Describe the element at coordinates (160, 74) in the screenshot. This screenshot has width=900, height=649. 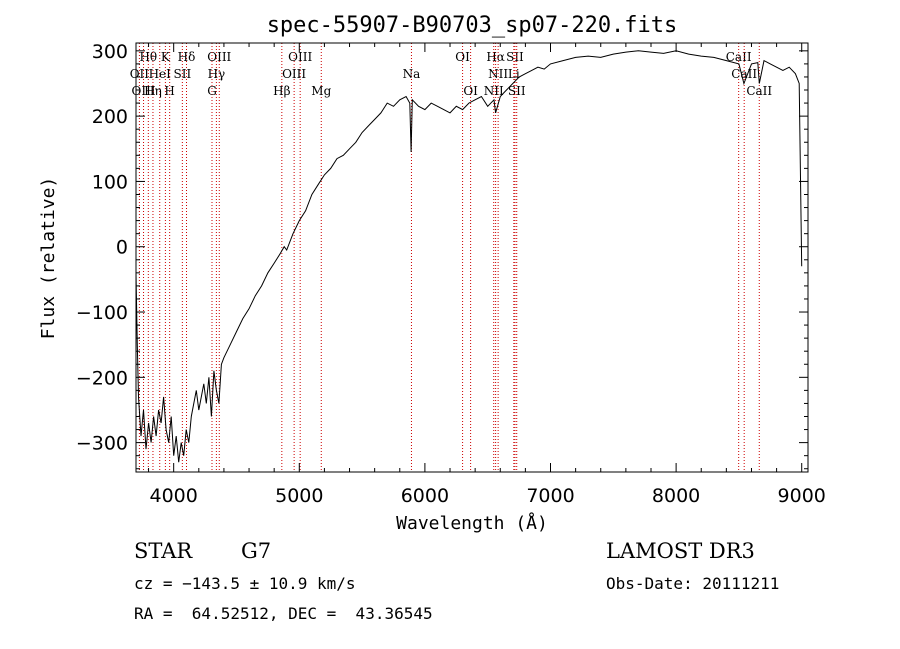
I see `line-label-10: HeI` at that location.